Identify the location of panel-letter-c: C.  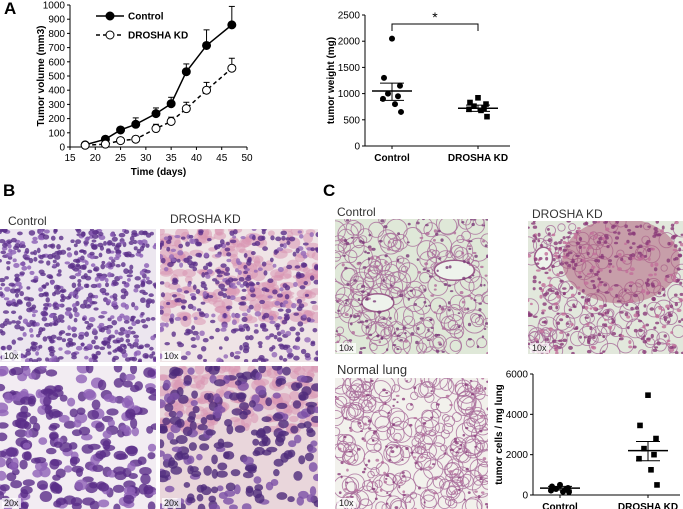
(329, 190).